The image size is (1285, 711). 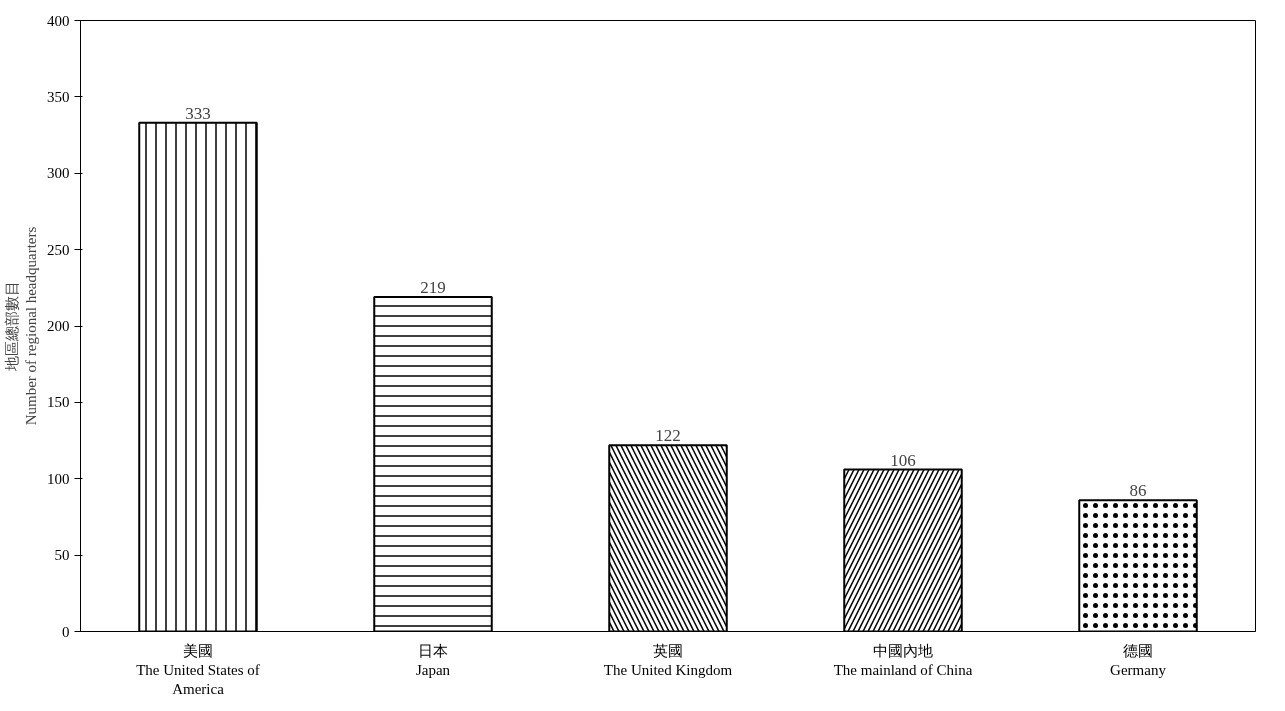 What do you see at coordinates (1138, 491) in the screenshot?
I see `data-label: 86` at bounding box center [1138, 491].